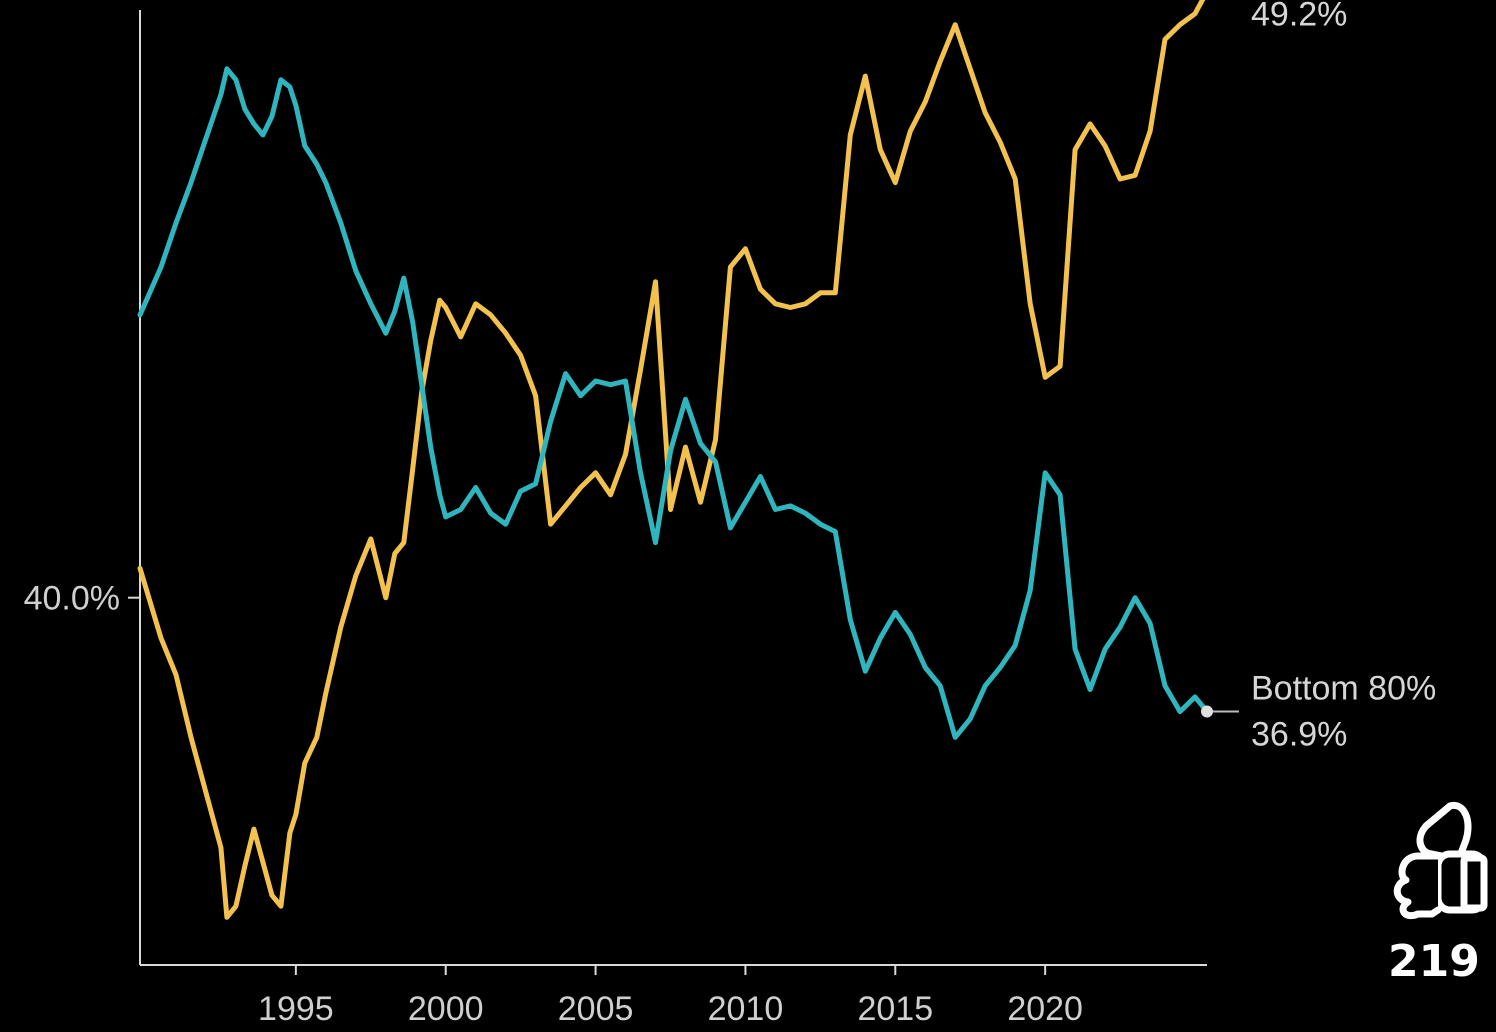 The image size is (1496, 1032). What do you see at coordinates (446, 1009) in the screenshot?
I see `x-tick-label: 2000` at bounding box center [446, 1009].